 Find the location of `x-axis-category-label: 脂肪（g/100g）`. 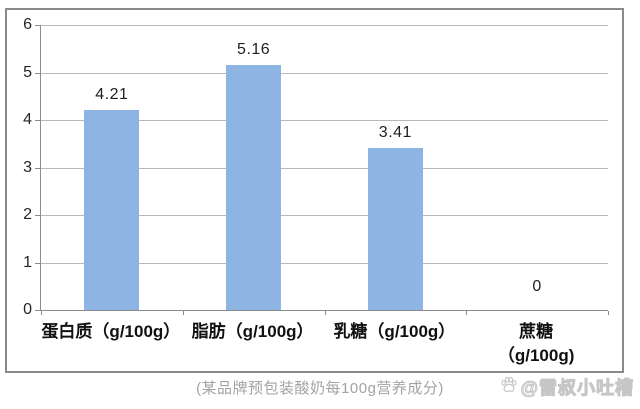

x-axis-category-label: 脂肪（g/100g） is located at coordinates (253, 332).